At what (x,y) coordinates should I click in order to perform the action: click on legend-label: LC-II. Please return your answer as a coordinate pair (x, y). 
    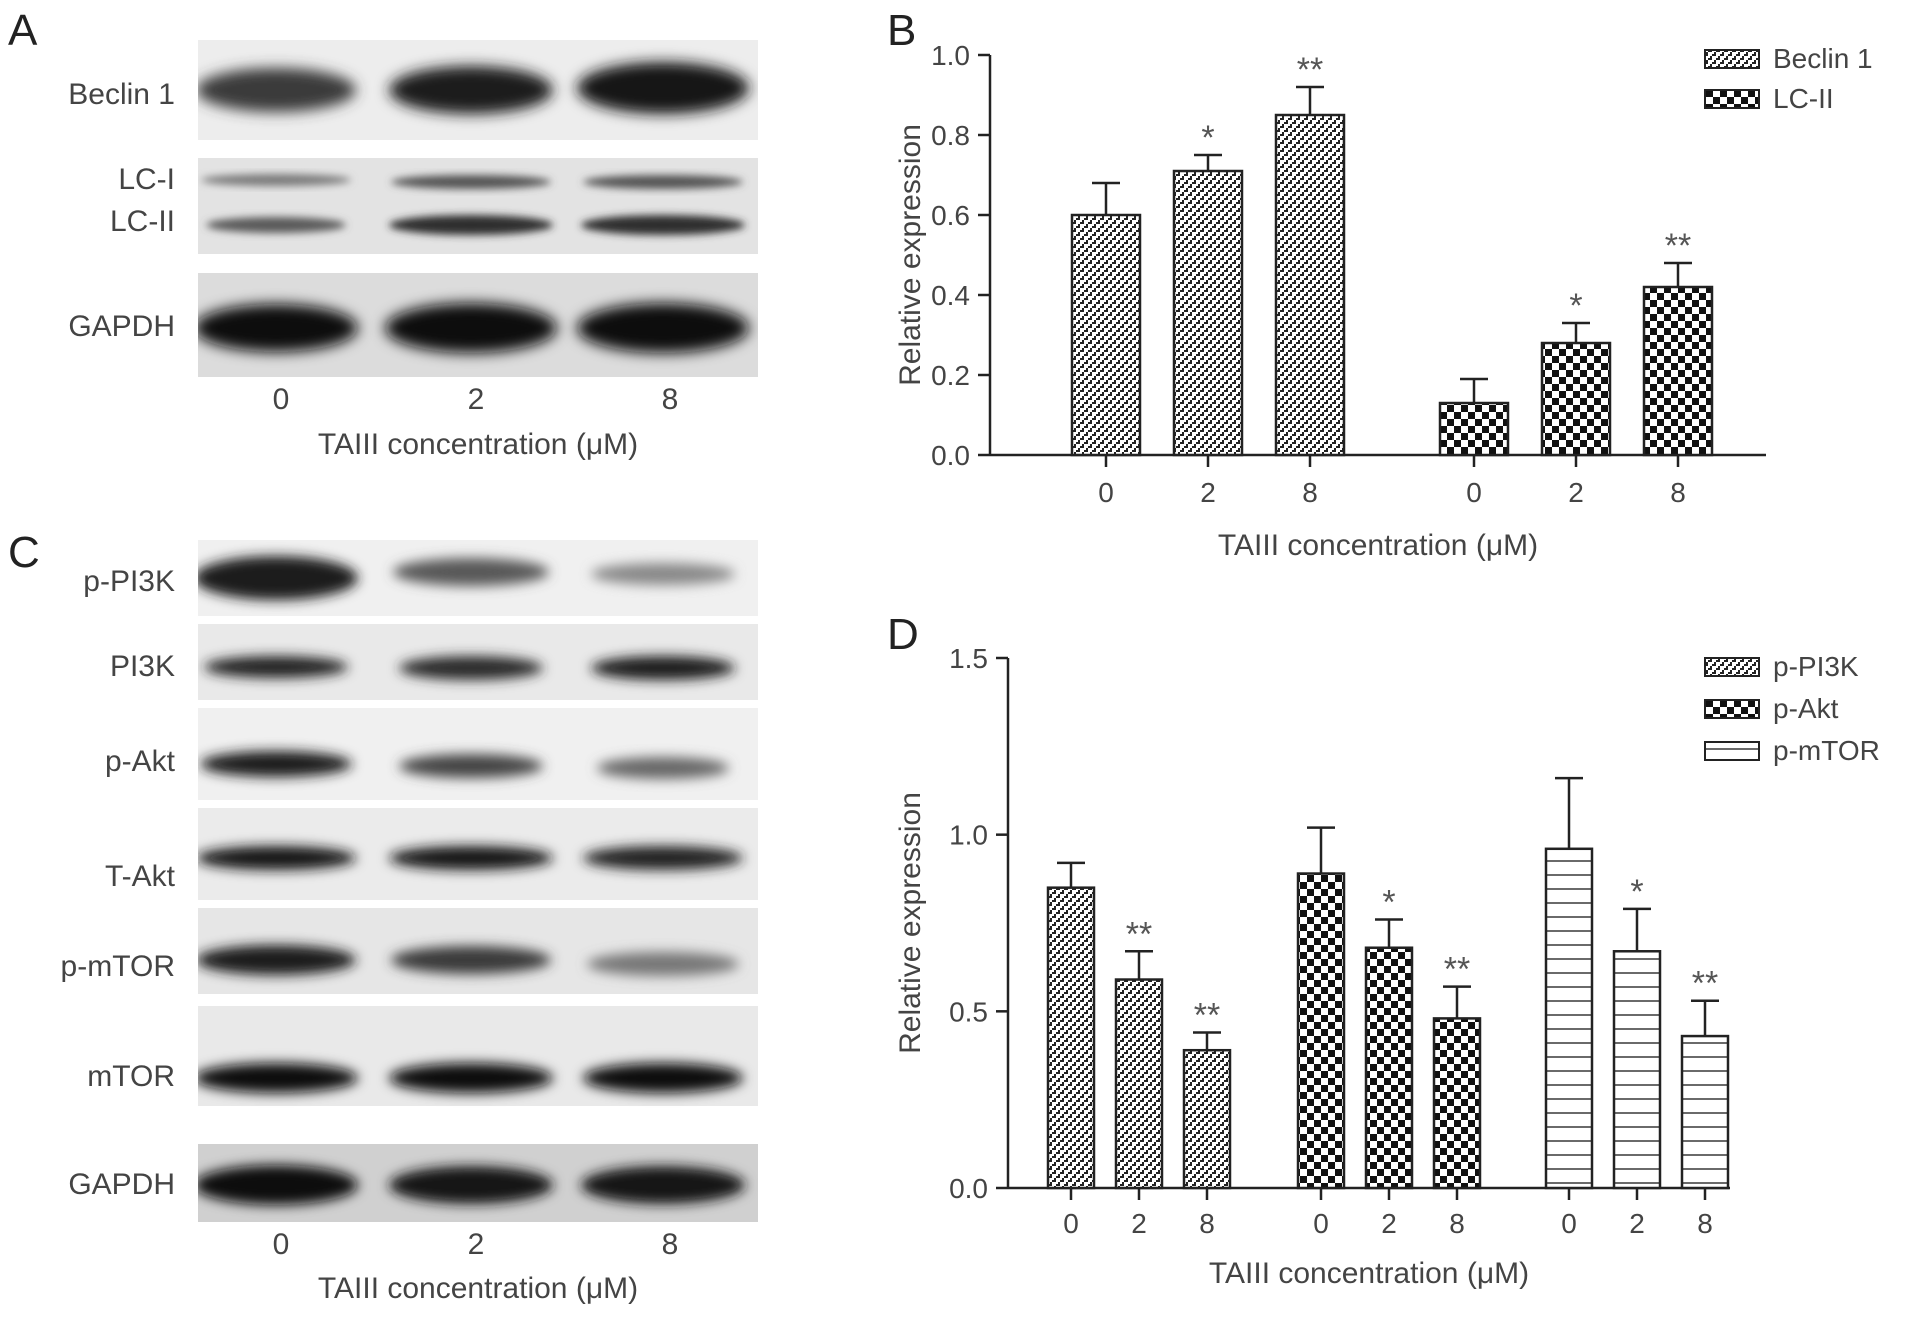
    Looking at the image, I should click on (1803, 98).